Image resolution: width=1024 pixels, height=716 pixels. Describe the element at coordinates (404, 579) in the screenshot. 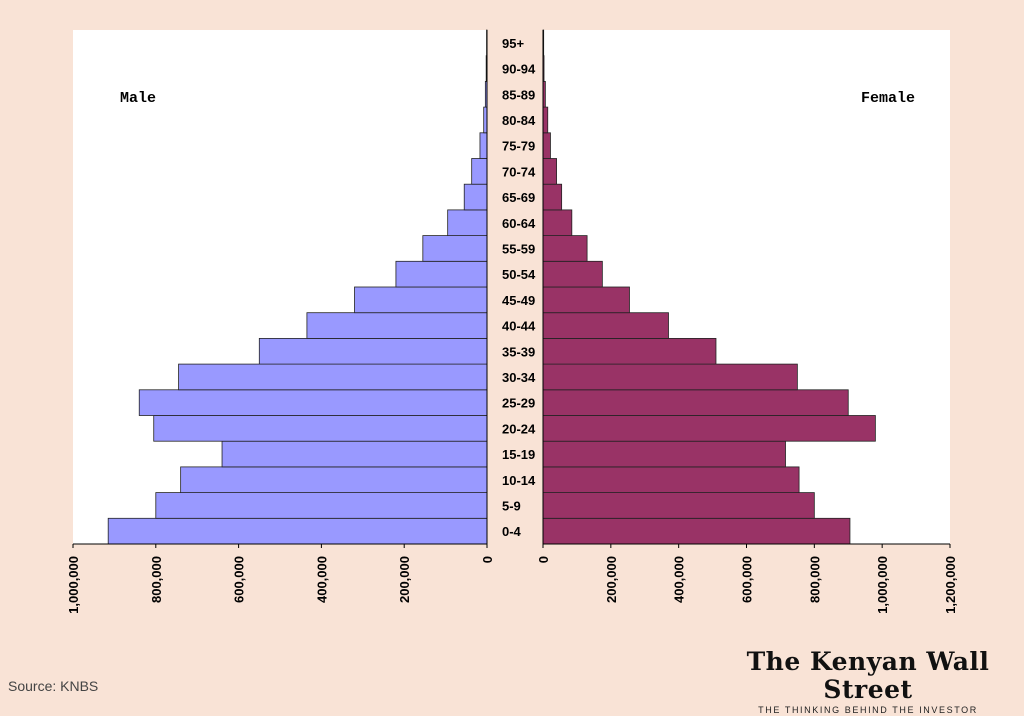

I see `male-tick-4: 200,000` at that location.